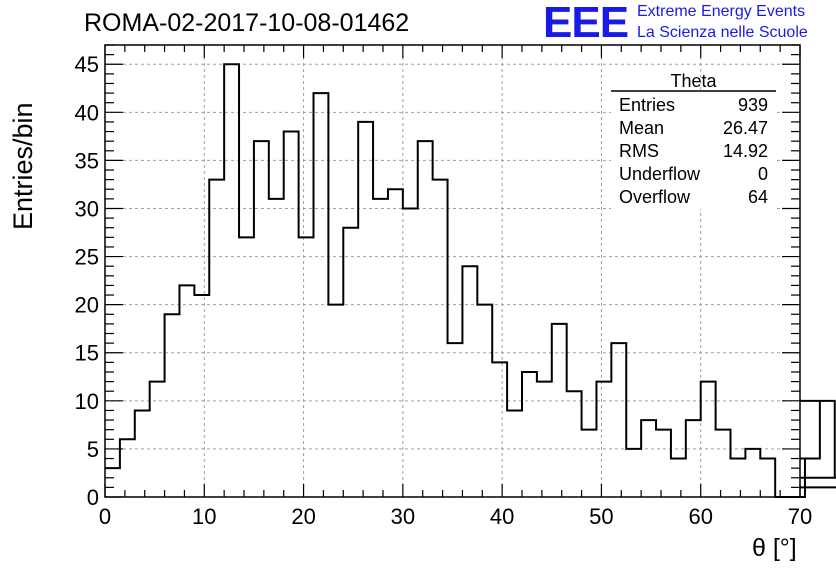 Image resolution: width=836 pixels, height=572 pixels. I want to click on x-tick-label: 40, so click(502, 516).